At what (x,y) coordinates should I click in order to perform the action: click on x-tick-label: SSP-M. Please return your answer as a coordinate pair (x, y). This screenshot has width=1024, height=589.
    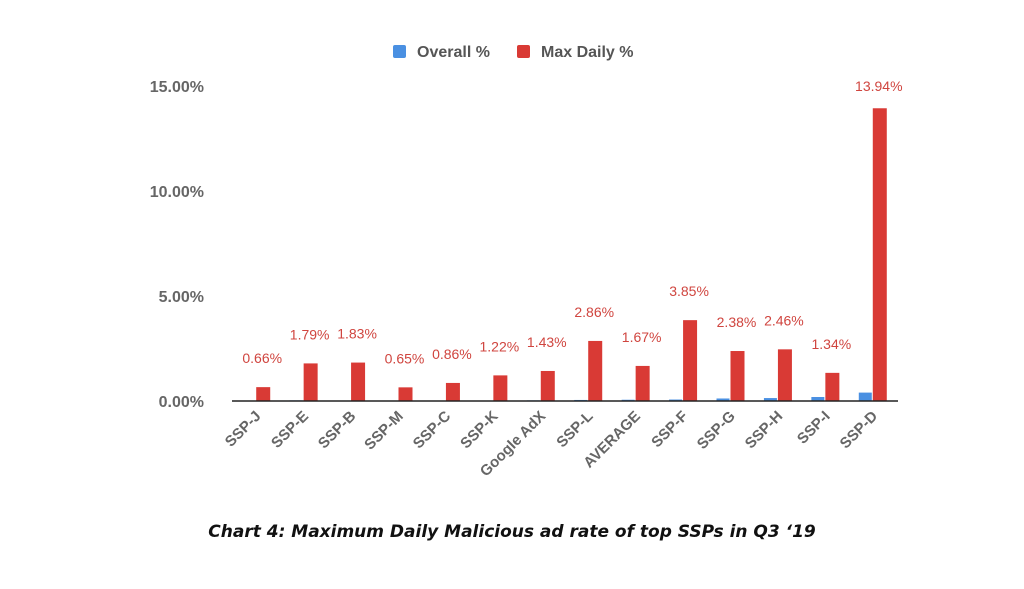
    Looking at the image, I should click on (384, 431).